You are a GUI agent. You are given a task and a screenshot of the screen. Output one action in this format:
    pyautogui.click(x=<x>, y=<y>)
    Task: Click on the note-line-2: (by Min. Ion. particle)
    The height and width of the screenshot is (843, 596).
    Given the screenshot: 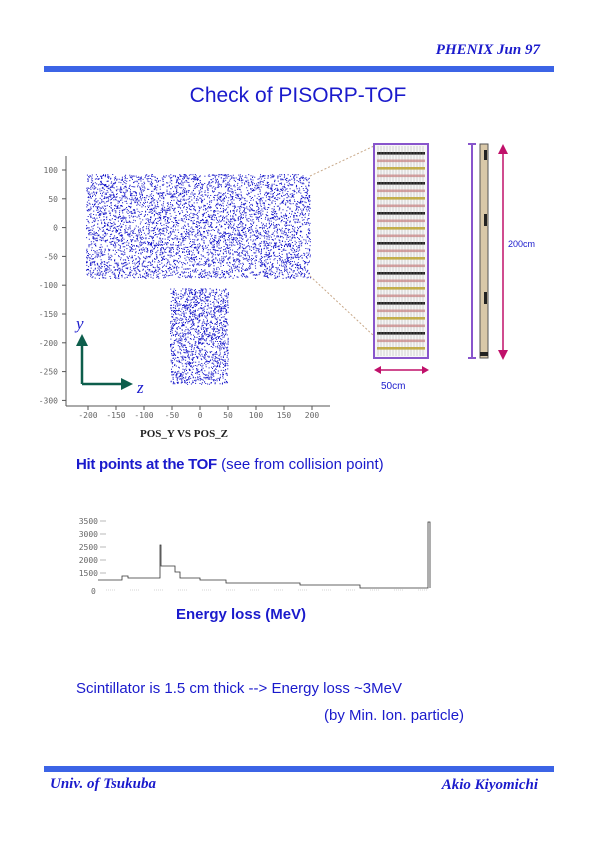 What is the action you would take?
    pyautogui.click(x=394, y=715)
    